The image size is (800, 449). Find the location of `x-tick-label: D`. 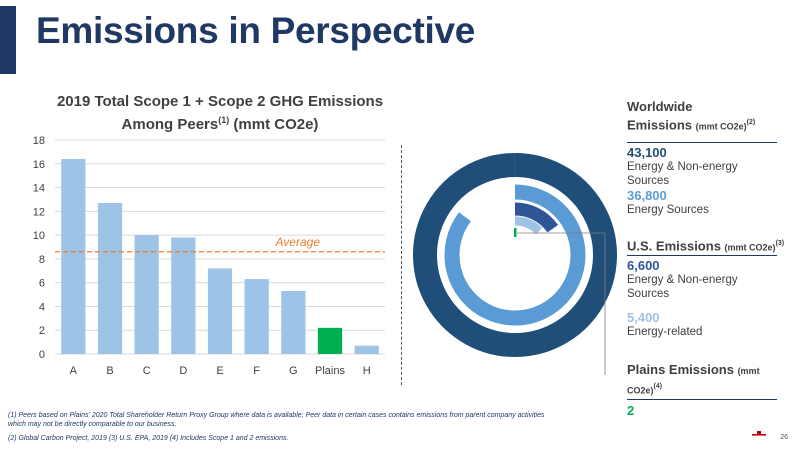

x-tick-label: D is located at coordinates (183, 371).